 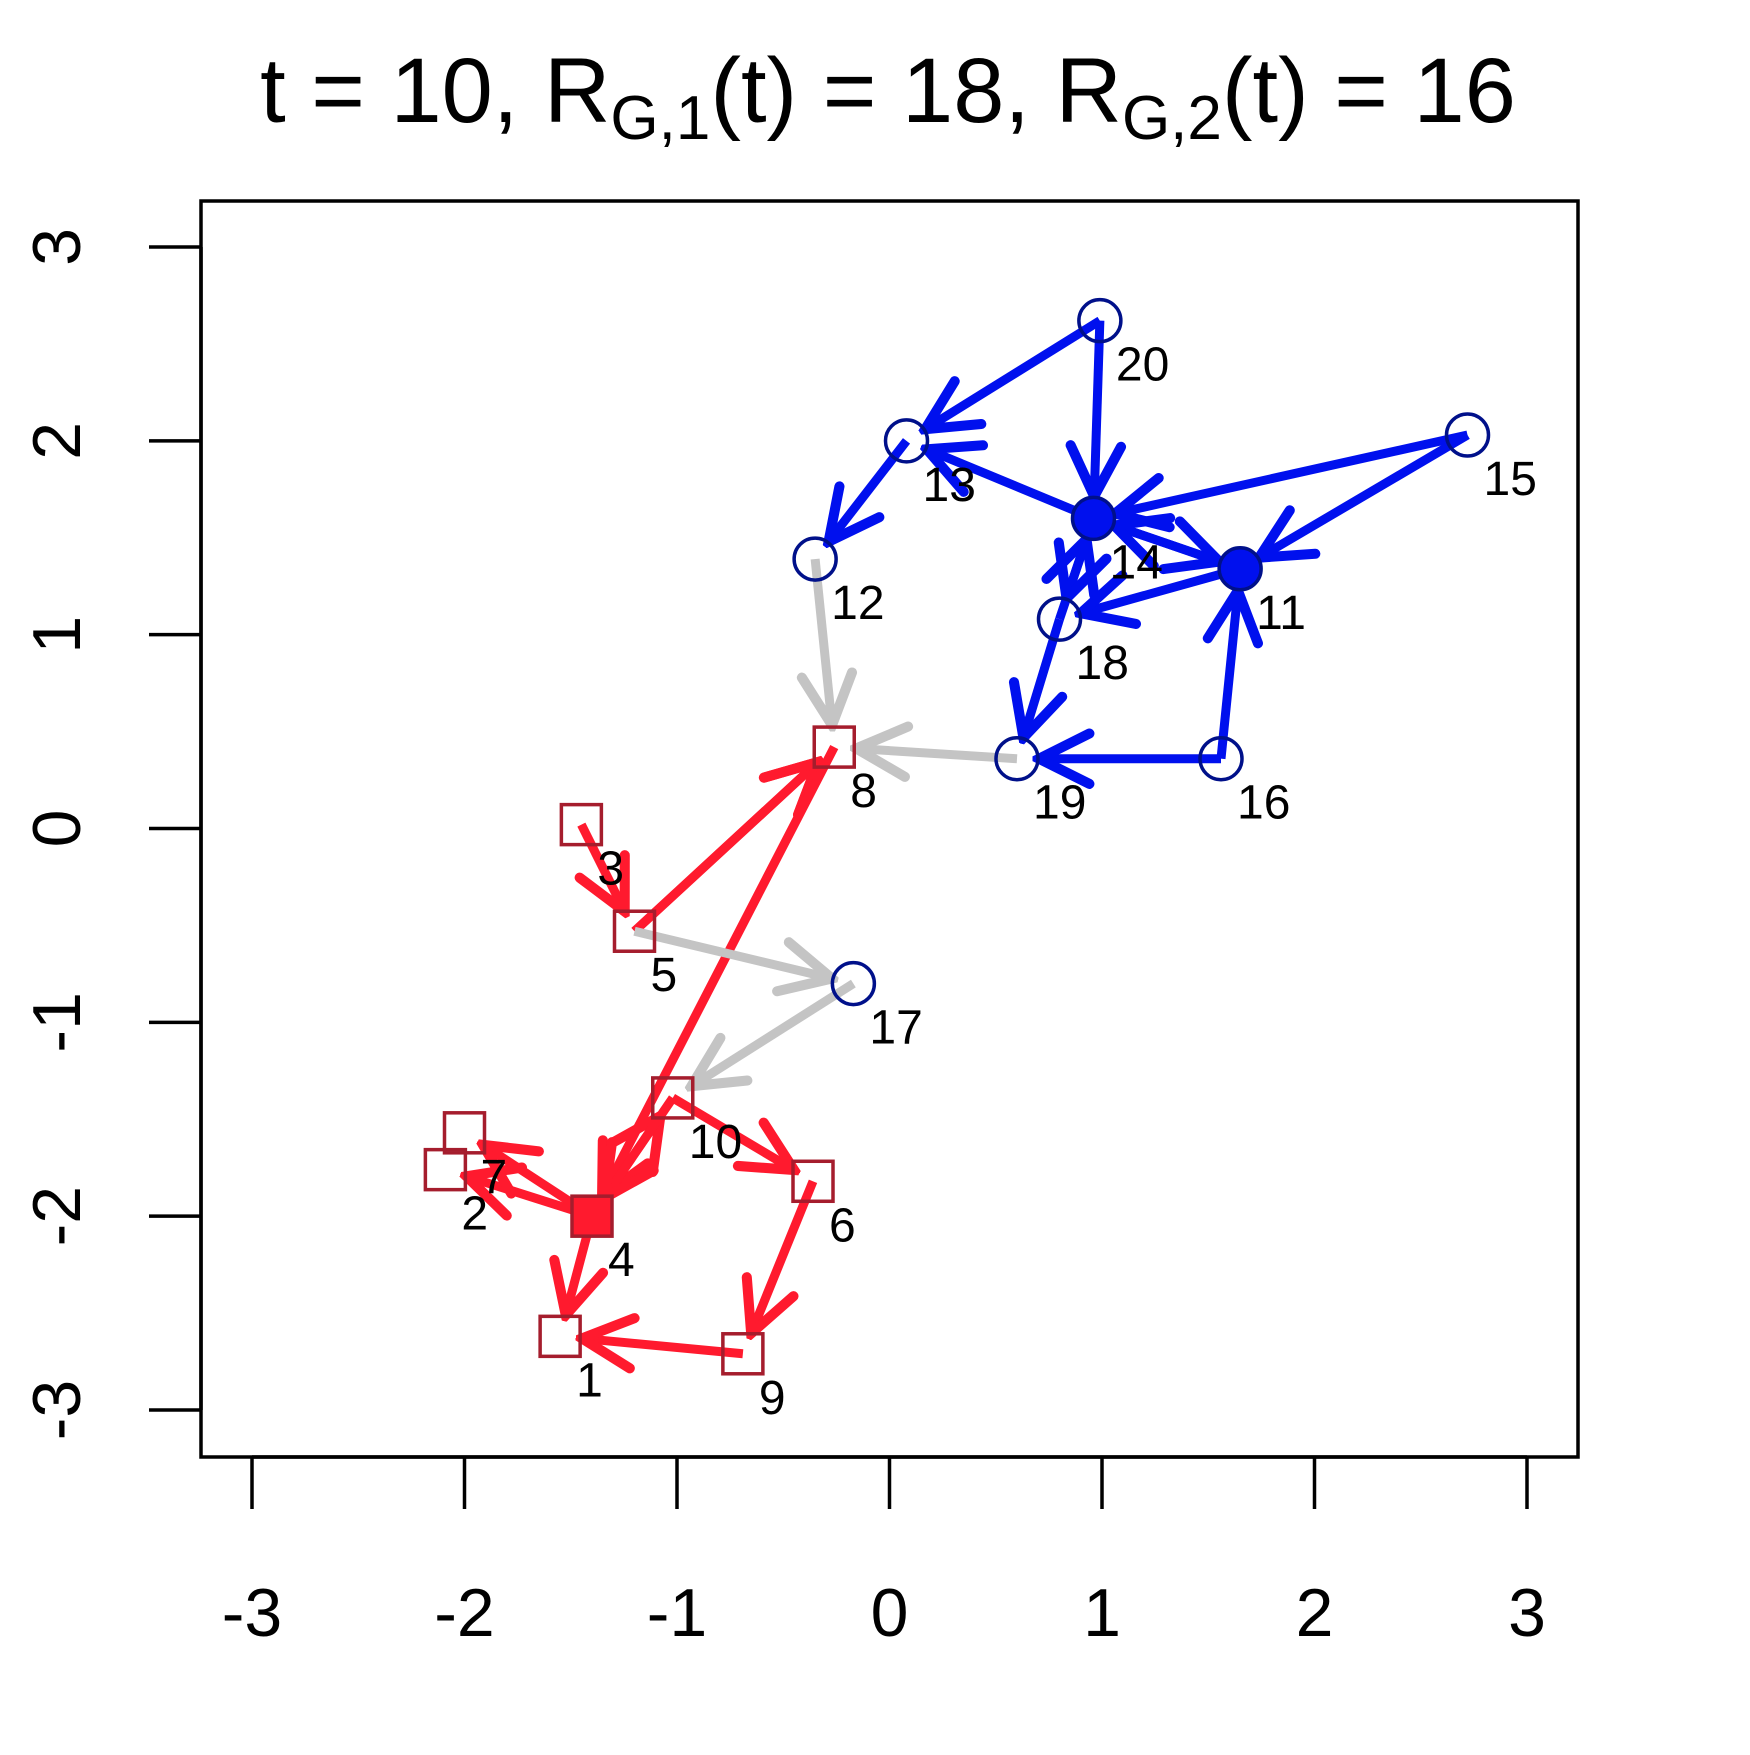 I want to click on y-tick-label: 0, so click(x=57, y=829).